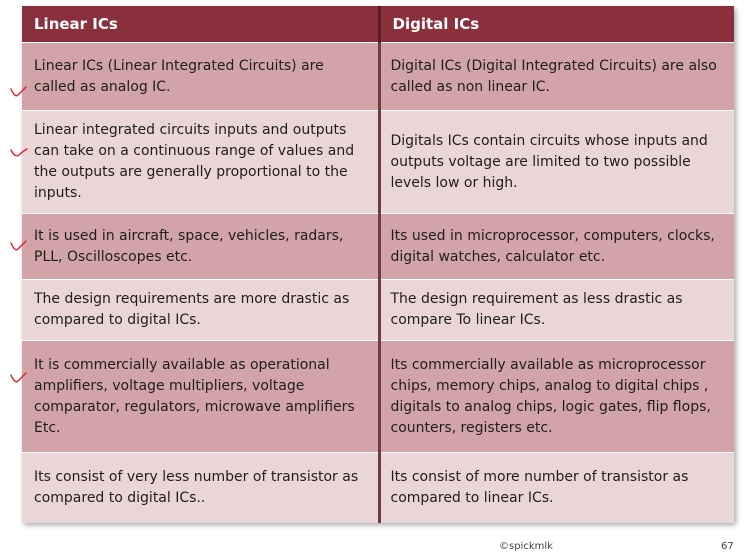  What do you see at coordinates (555, 24) in the screenshot?
I see `header-digital-ics: Digital ICs` at bounding box center [555, 24].